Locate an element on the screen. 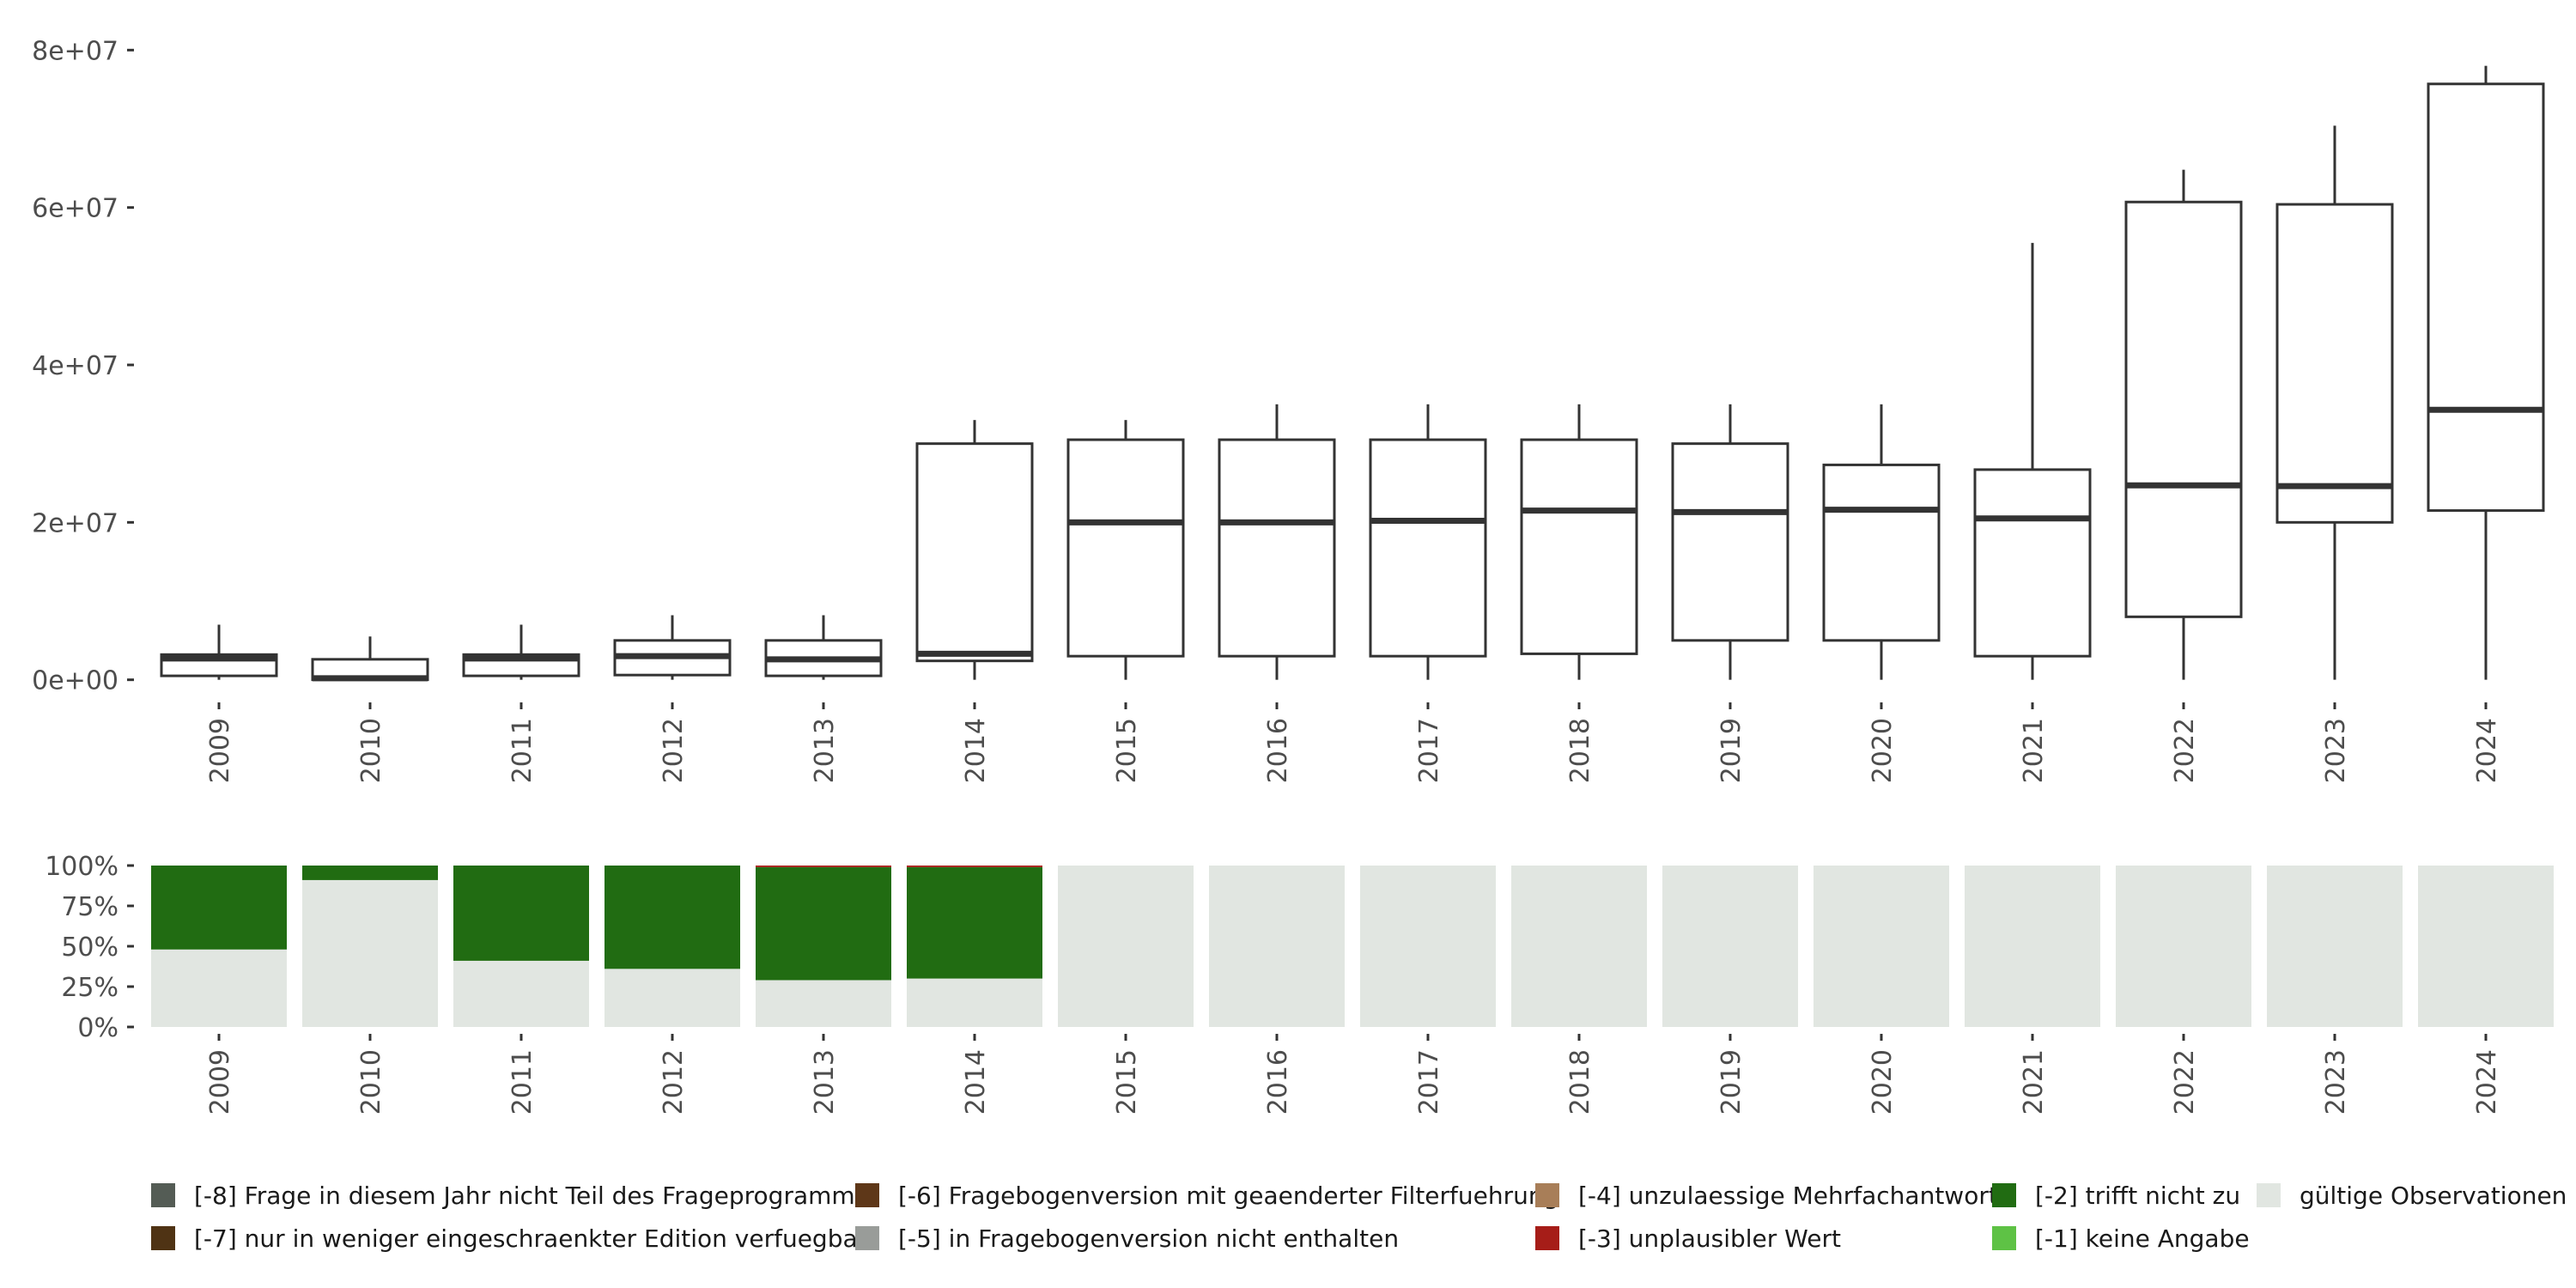  box-2020 is located at coordinates (1881, 542).